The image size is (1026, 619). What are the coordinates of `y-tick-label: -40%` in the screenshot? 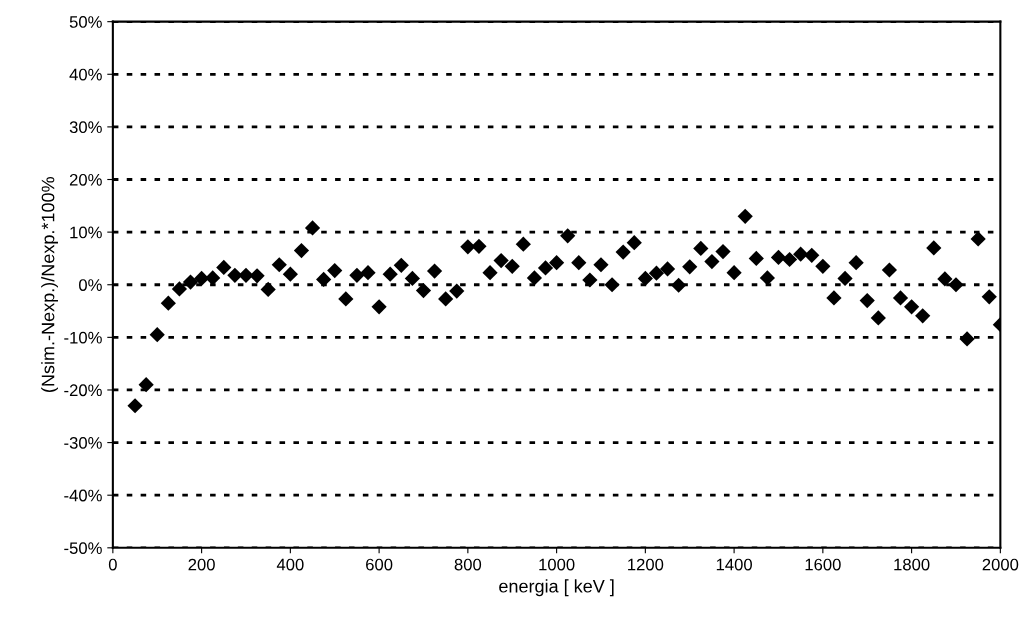 It's located at (83, 495).